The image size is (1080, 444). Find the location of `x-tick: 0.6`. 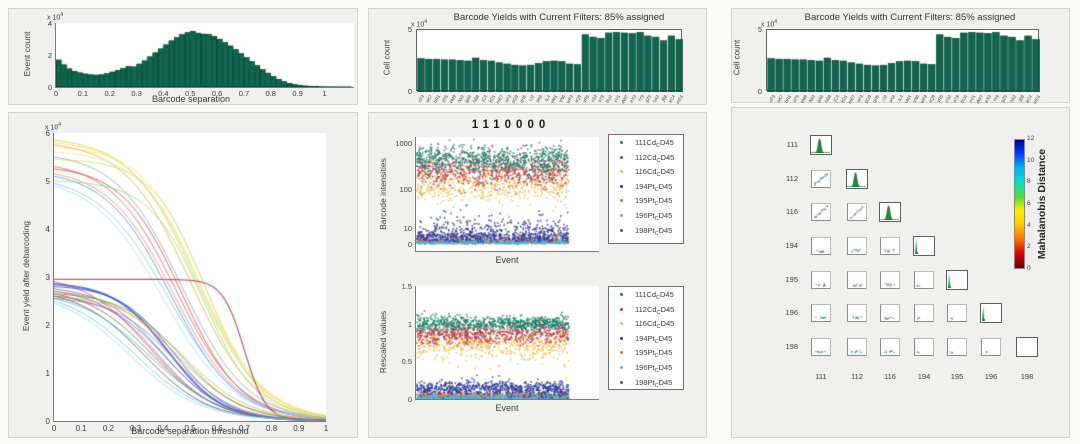

x-tick: 0.6 is located at coordinates (217, 428).